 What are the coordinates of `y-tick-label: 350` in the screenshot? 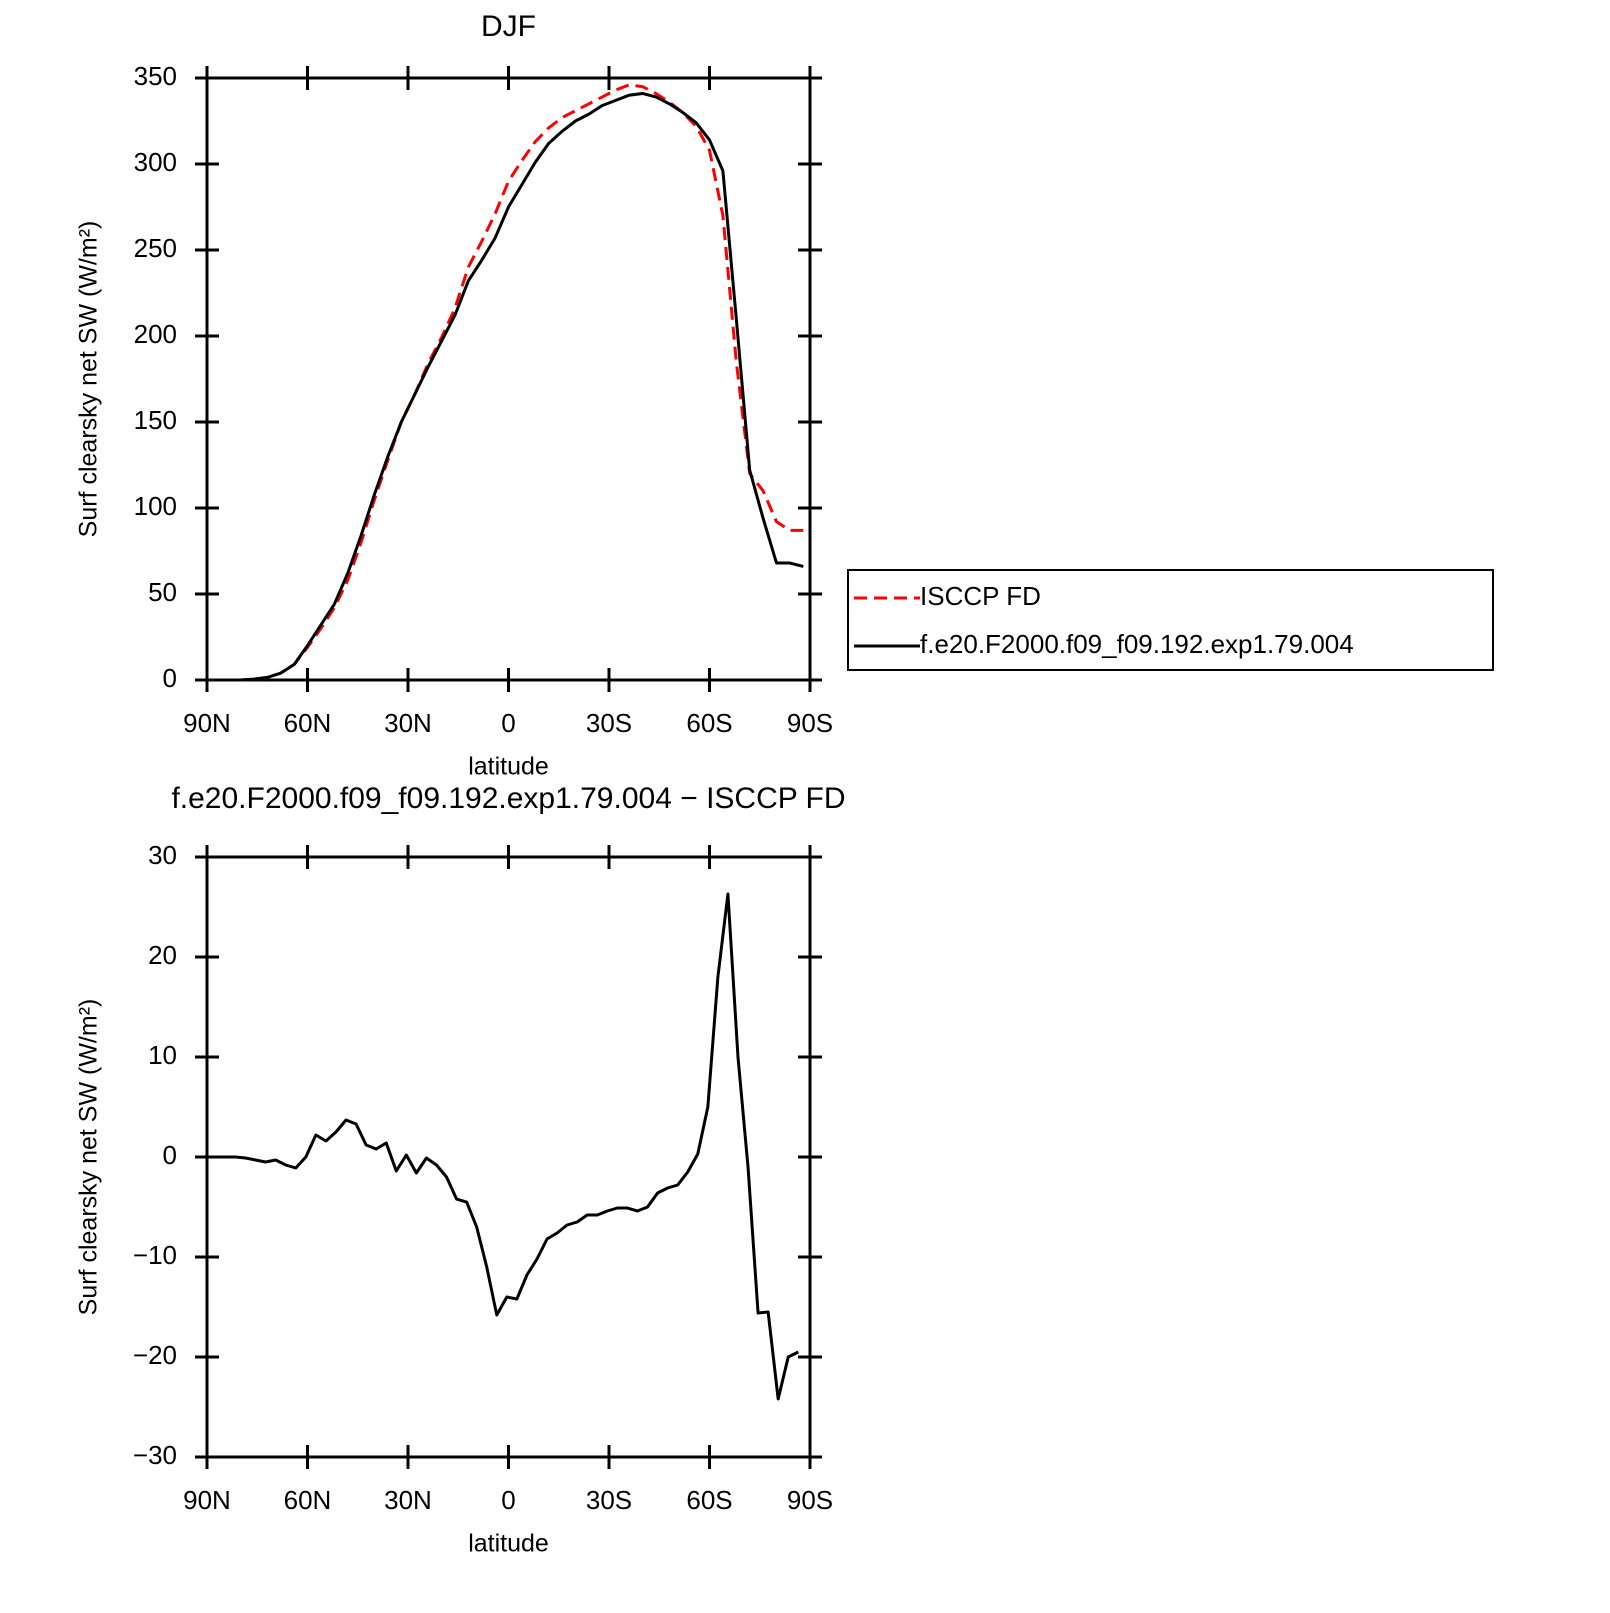 It's located at (155, 76).